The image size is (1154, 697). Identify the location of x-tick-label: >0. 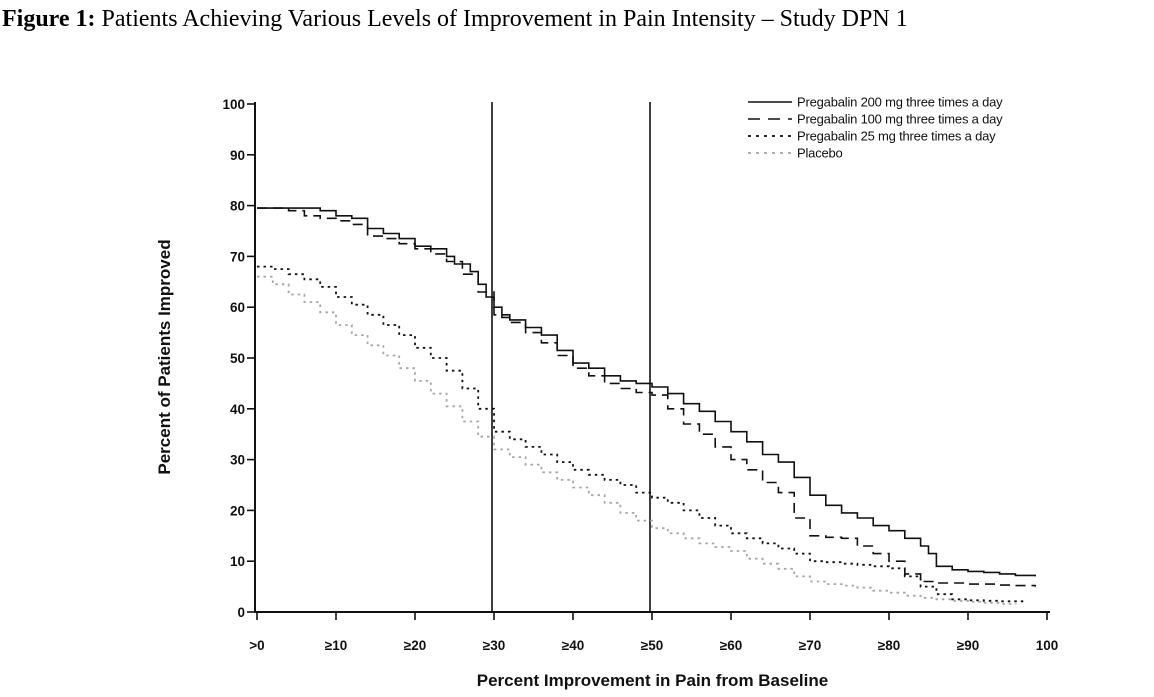
(256, 645).